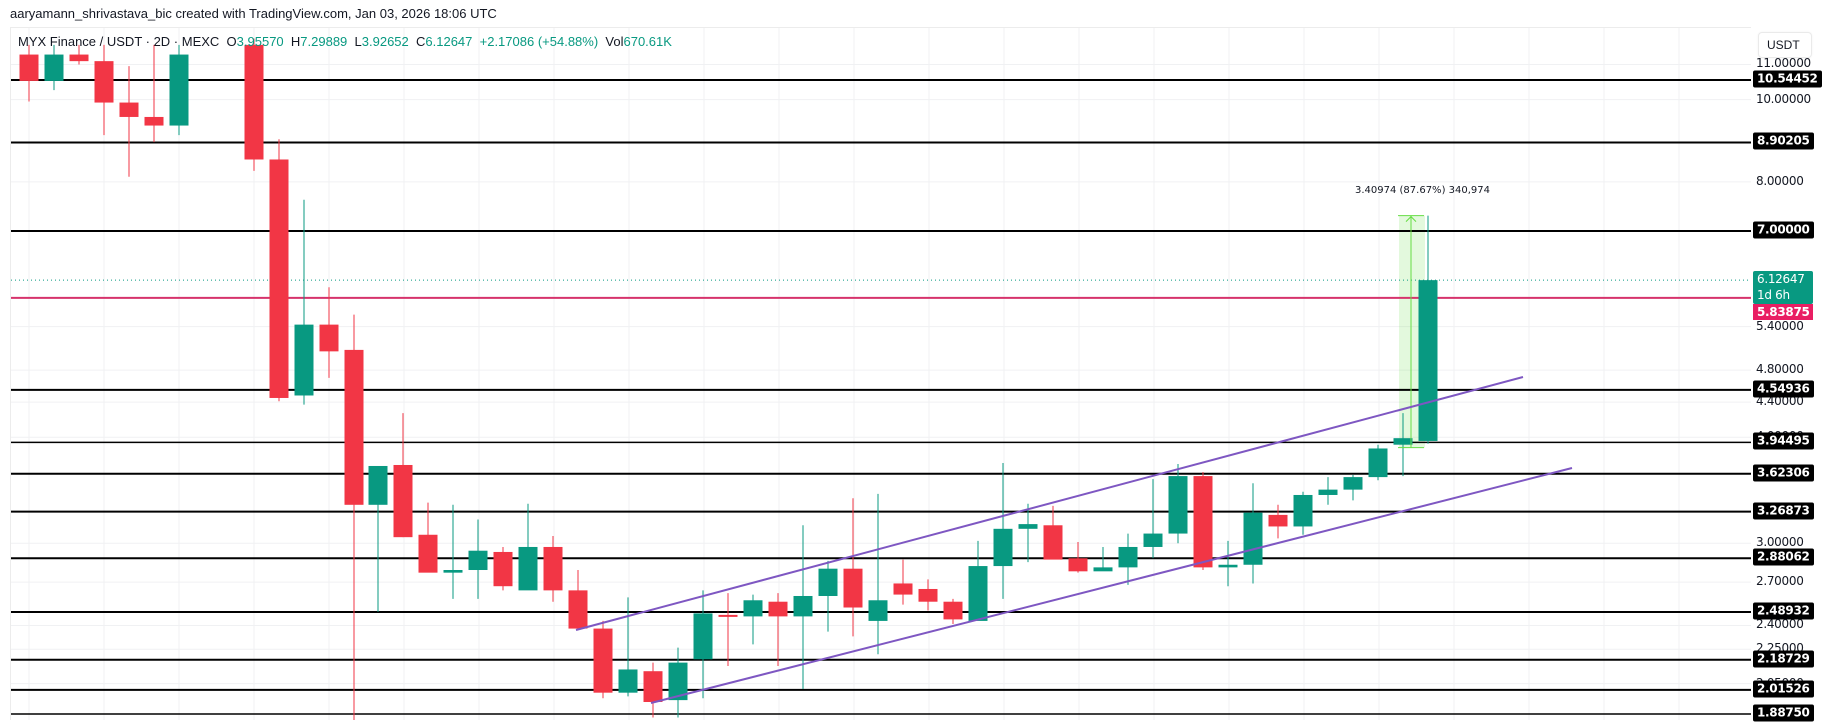 The width and height of the screenshot is (1825, 722). What do you see at coordinates (1781, 279) in the screenshot?
I see `last-price-value: 6.12647` at bounding box center [1781, 279].